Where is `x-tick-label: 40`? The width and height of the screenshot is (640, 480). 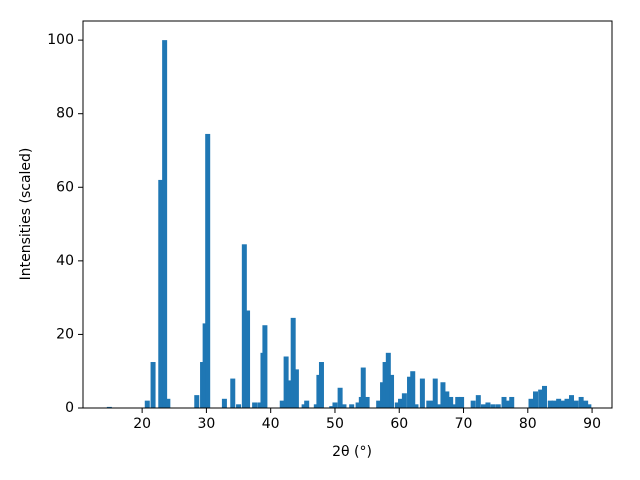 x-tick-label: 40 is located at coordinates (271, 424).